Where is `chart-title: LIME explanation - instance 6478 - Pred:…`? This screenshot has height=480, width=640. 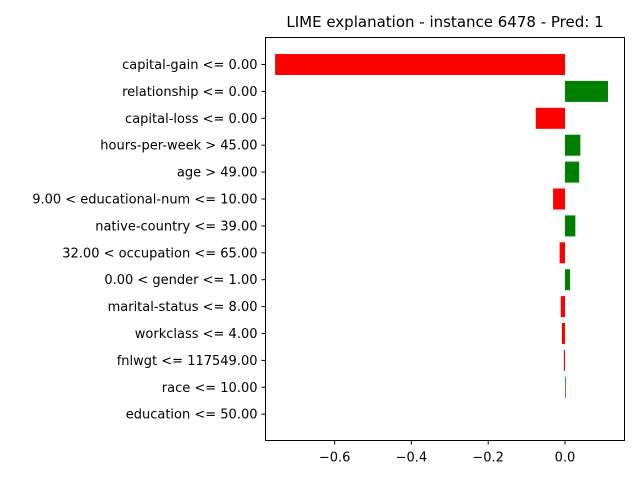 chart-title: LIME explanation - instance 6478 - Pred:… is located at coordinates (444, 22).